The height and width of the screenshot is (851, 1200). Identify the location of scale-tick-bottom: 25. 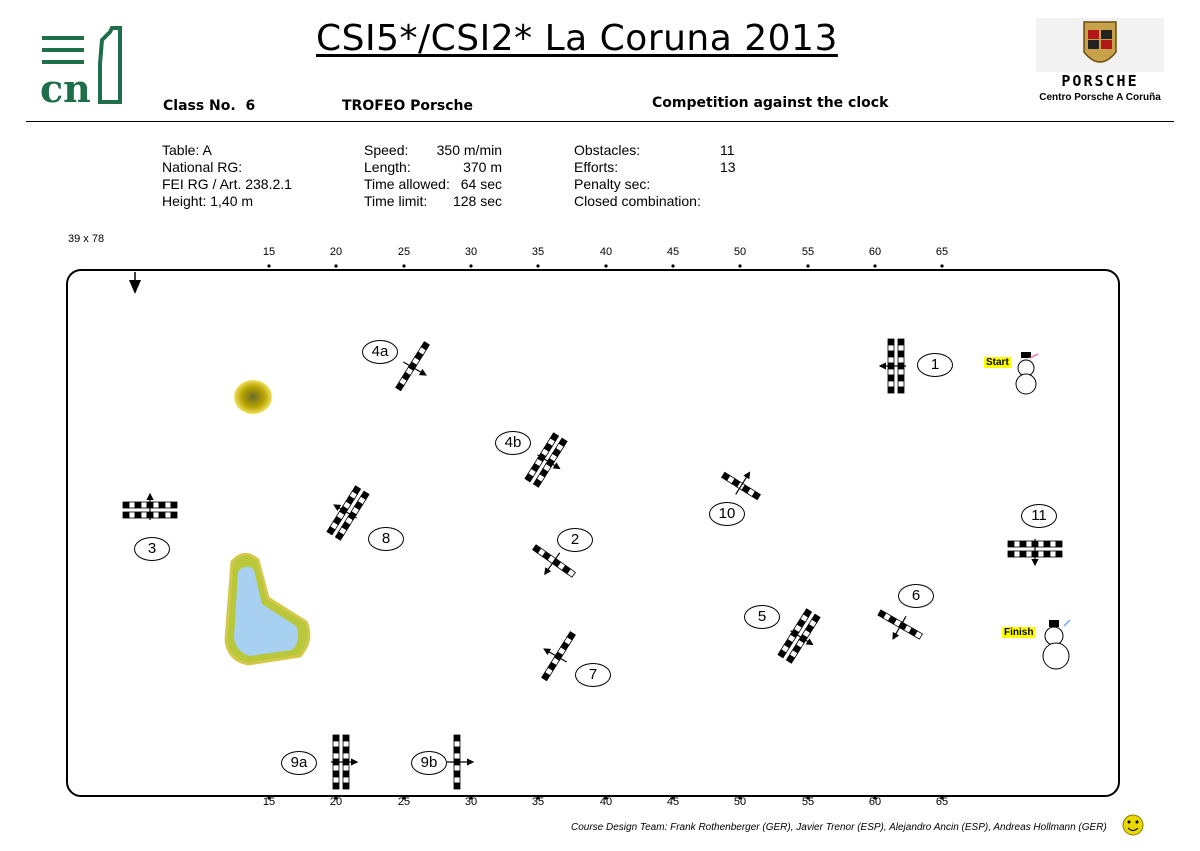
(404, 802).